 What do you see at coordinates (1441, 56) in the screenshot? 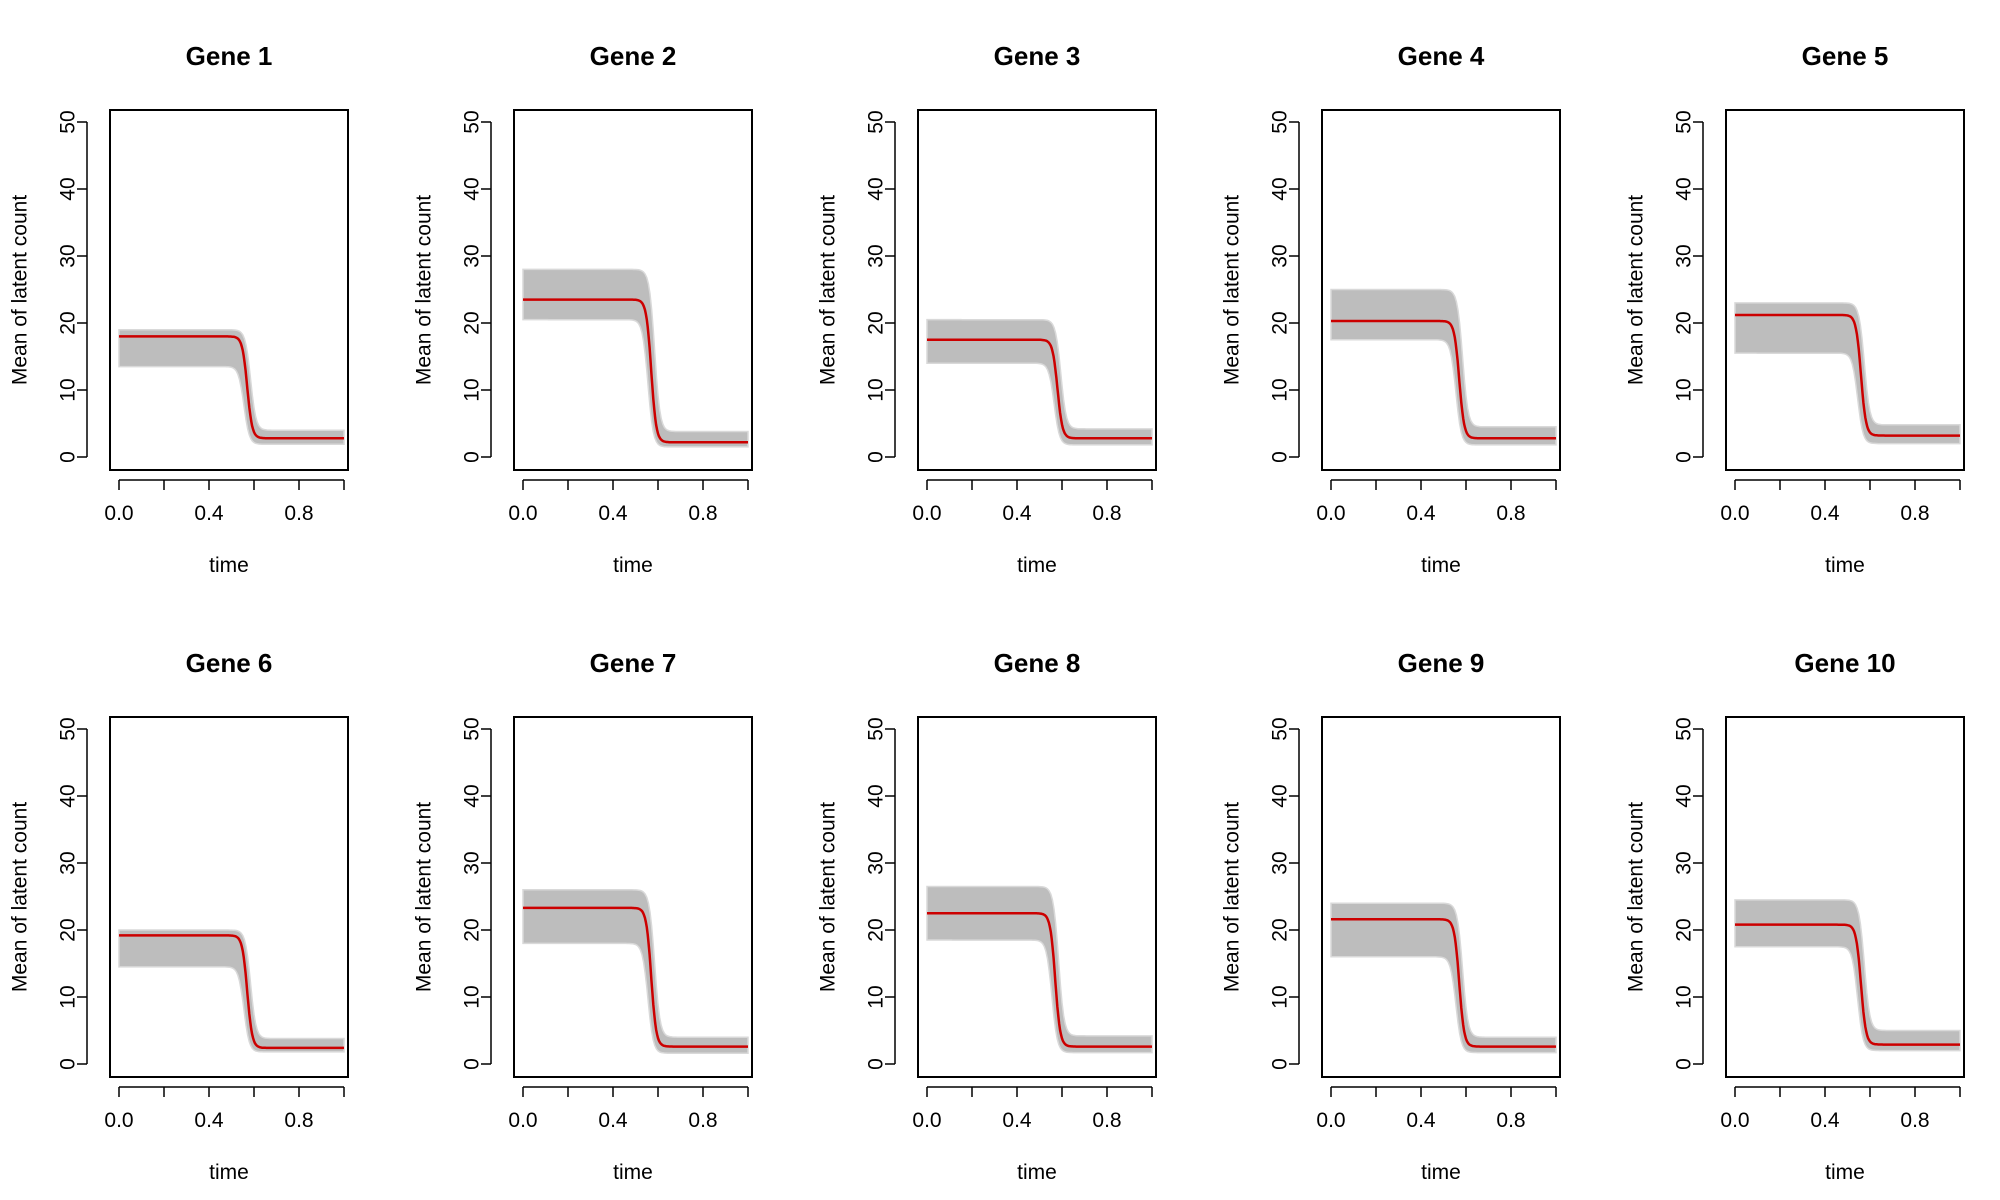
I see `panel-title: Gene 4` at bounding box center [1441, 56].